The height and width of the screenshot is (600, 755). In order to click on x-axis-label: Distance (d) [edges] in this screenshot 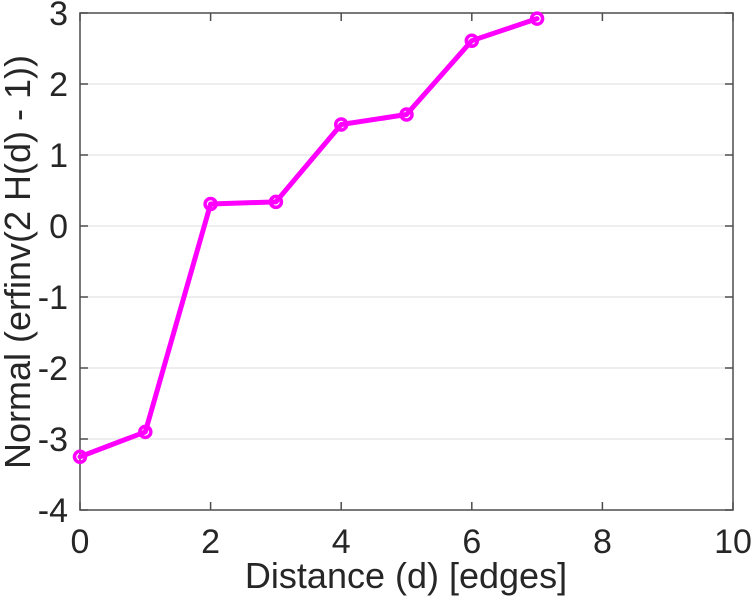, I will do `click(406, 575)`.